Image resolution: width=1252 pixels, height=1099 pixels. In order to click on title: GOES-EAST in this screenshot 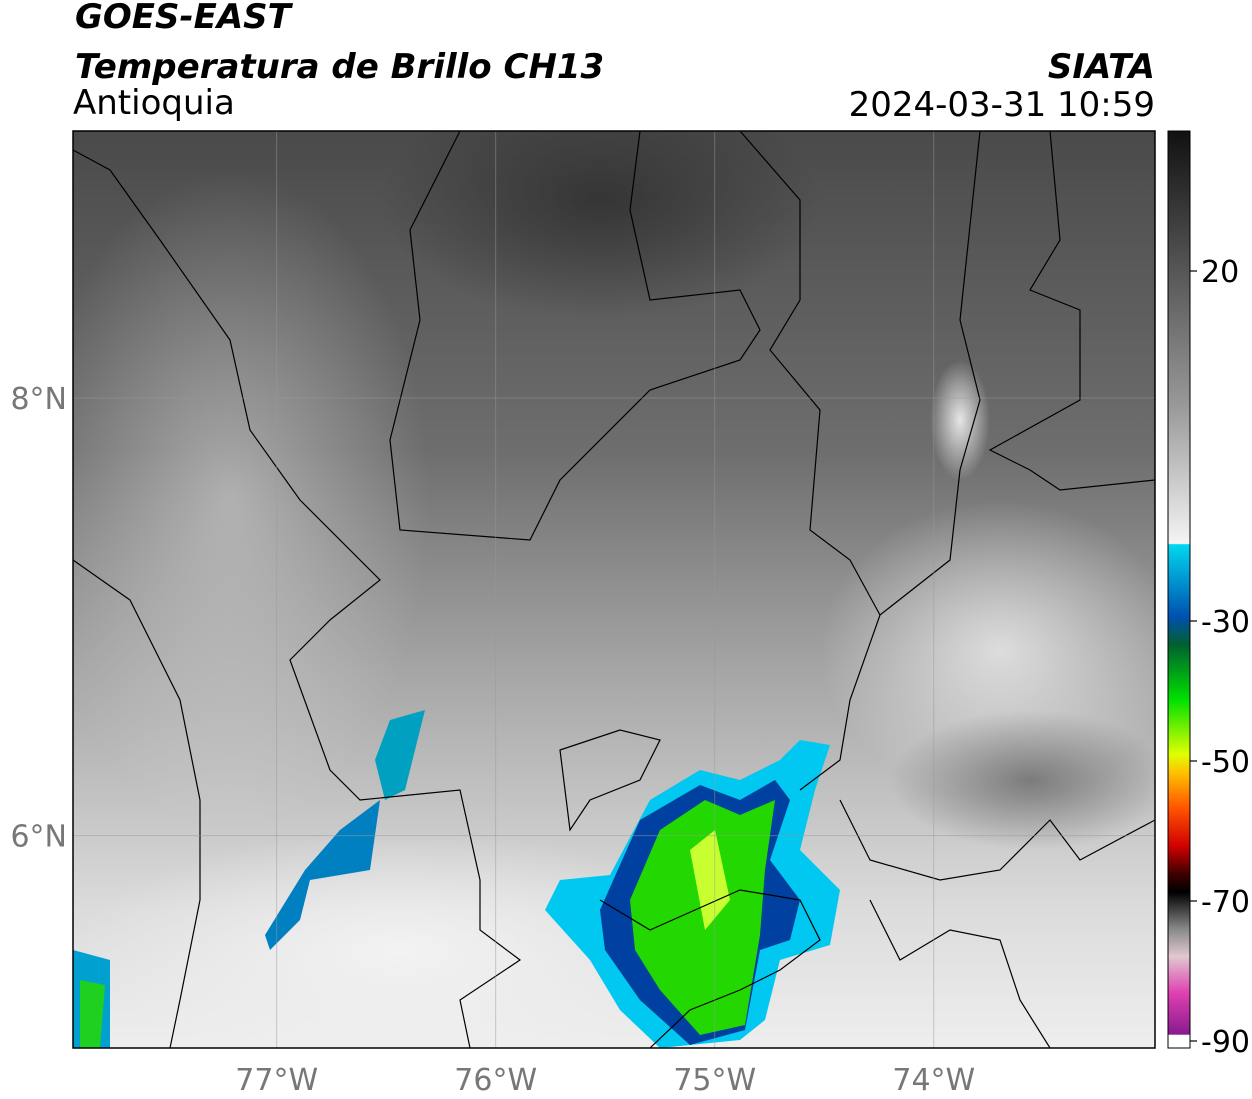, I will do `click(184, 18)`.